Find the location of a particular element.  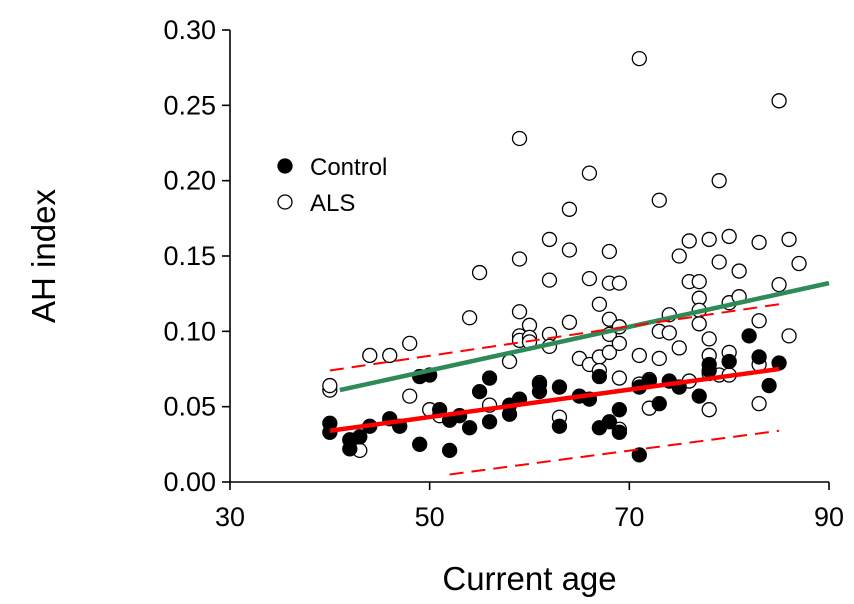

y-axis-title: AH index is located at coordinates (43, 256).